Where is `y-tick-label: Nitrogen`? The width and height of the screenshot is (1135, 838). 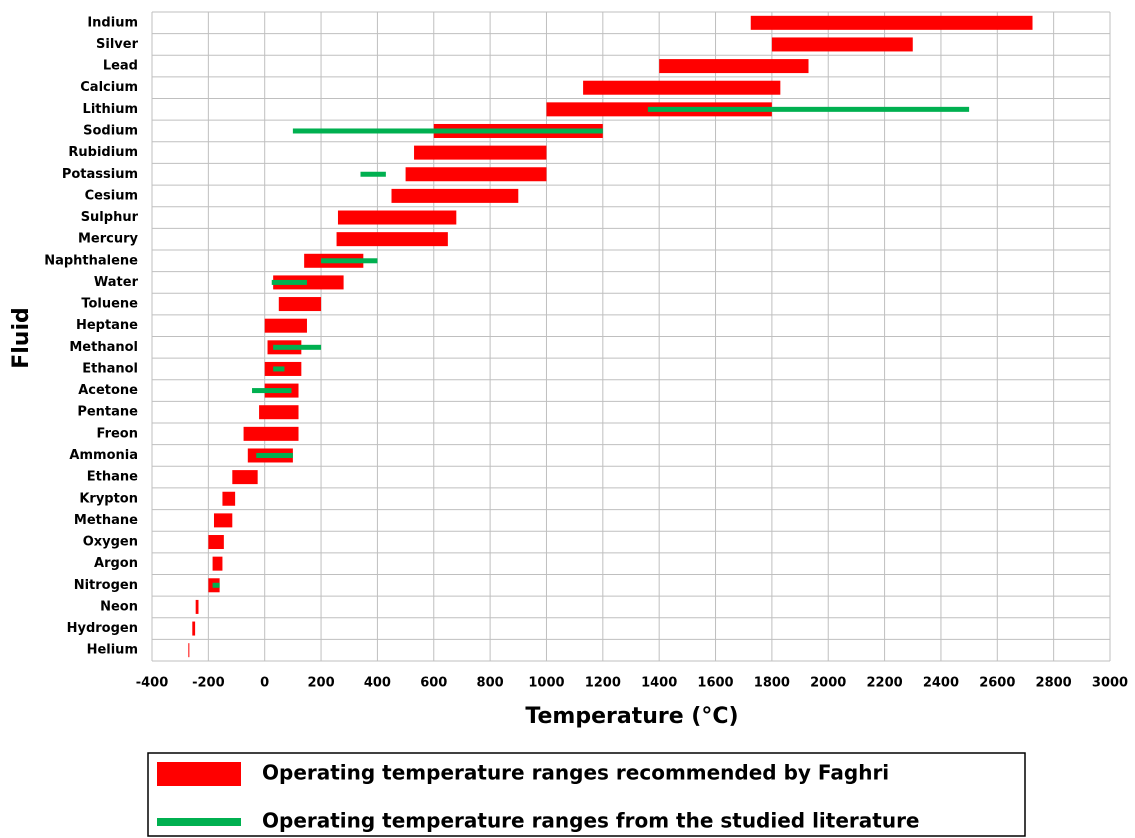
y-tick-label: Nitrogen is located at coordinates (106, 585).